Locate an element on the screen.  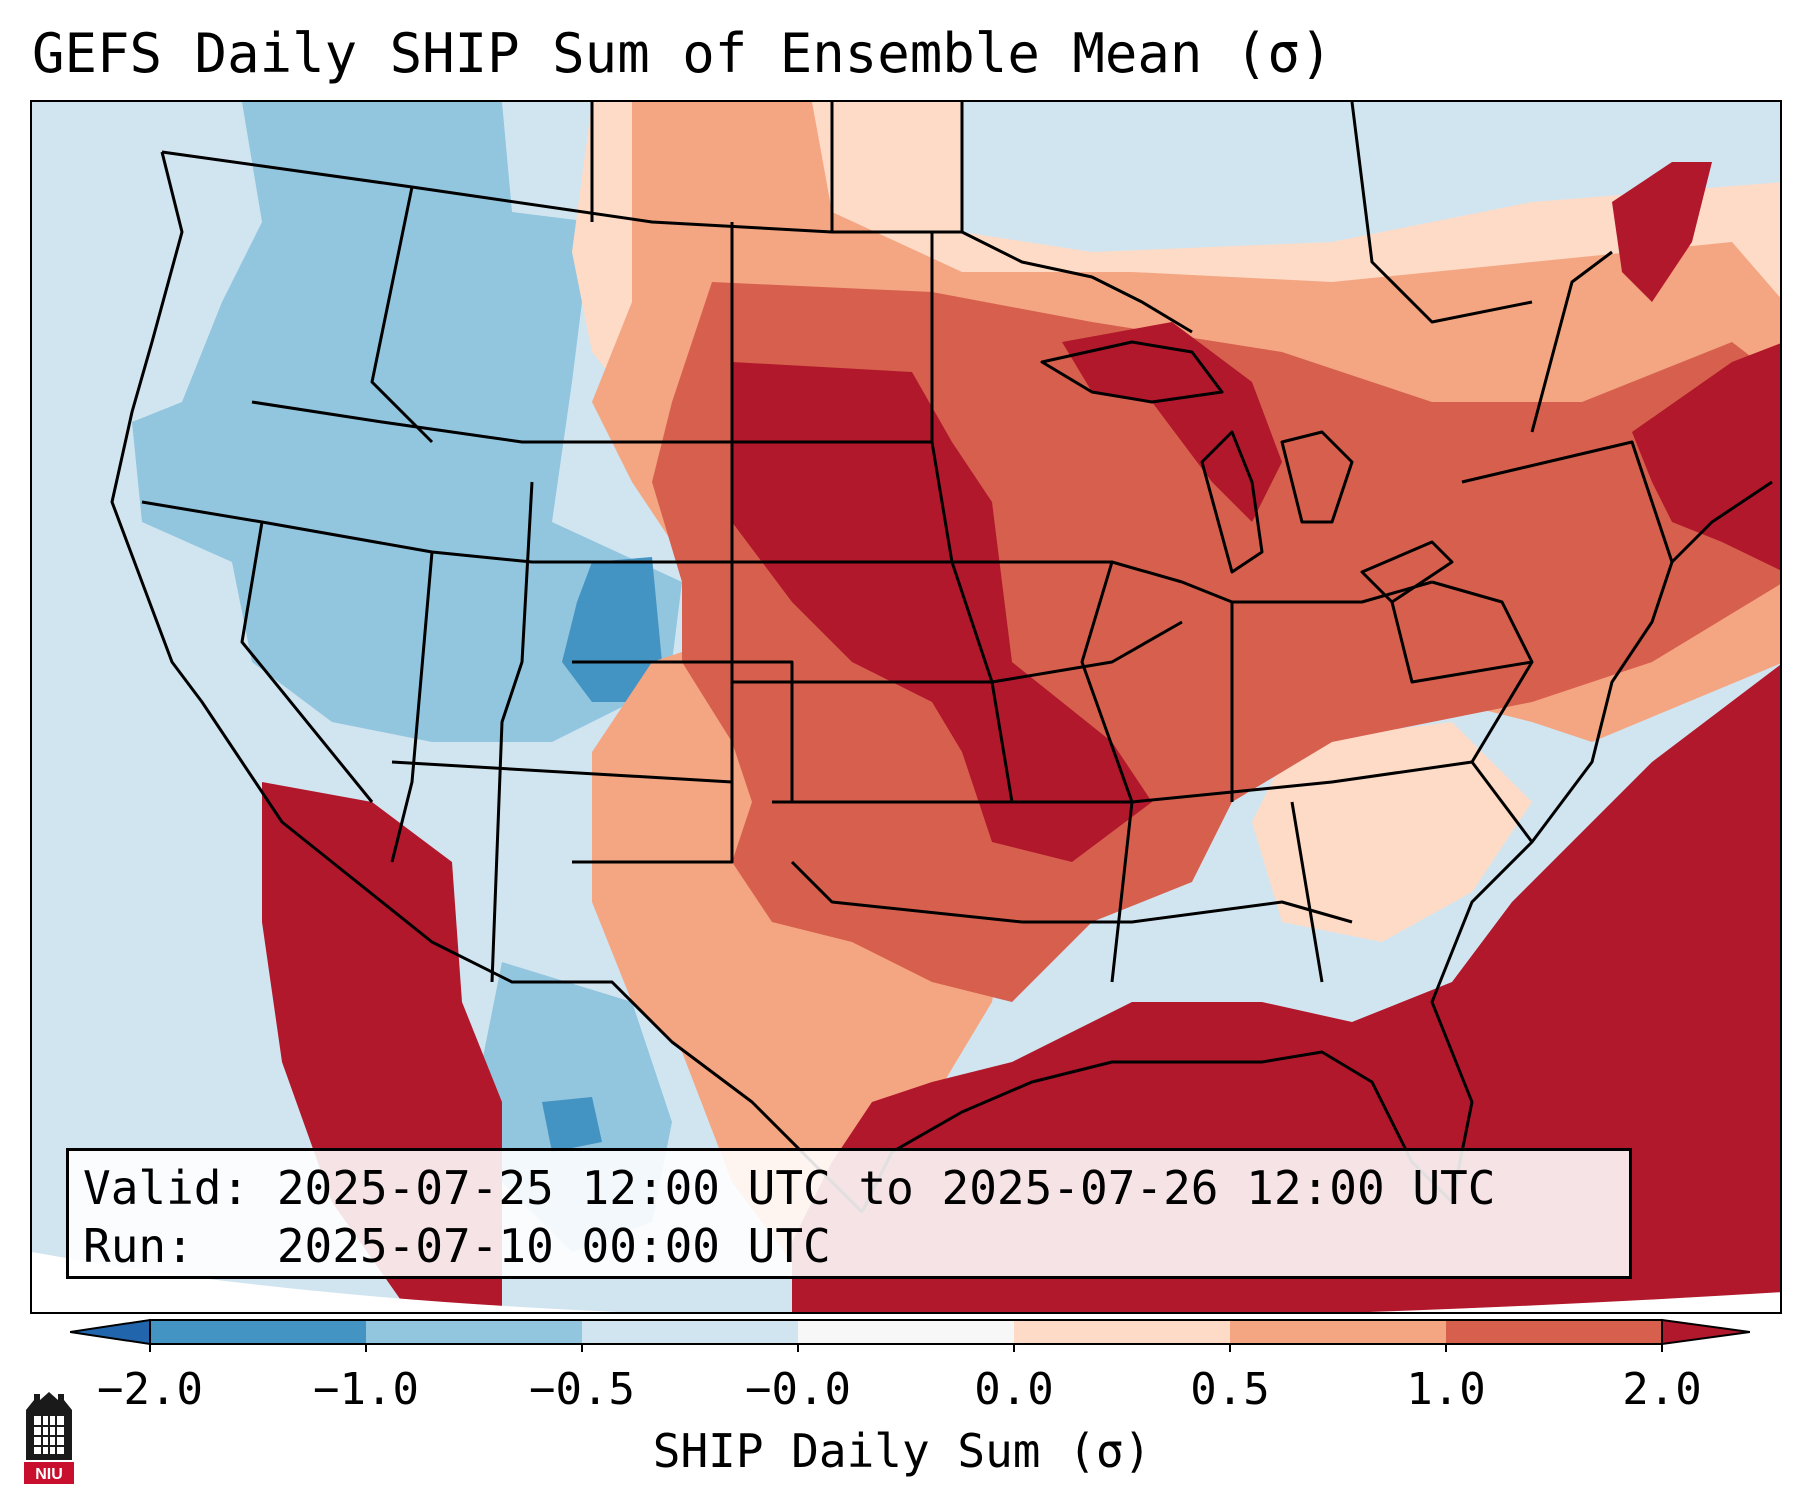
colorbar-tick-label: −0.5 is located at coordinates (582, 1389).